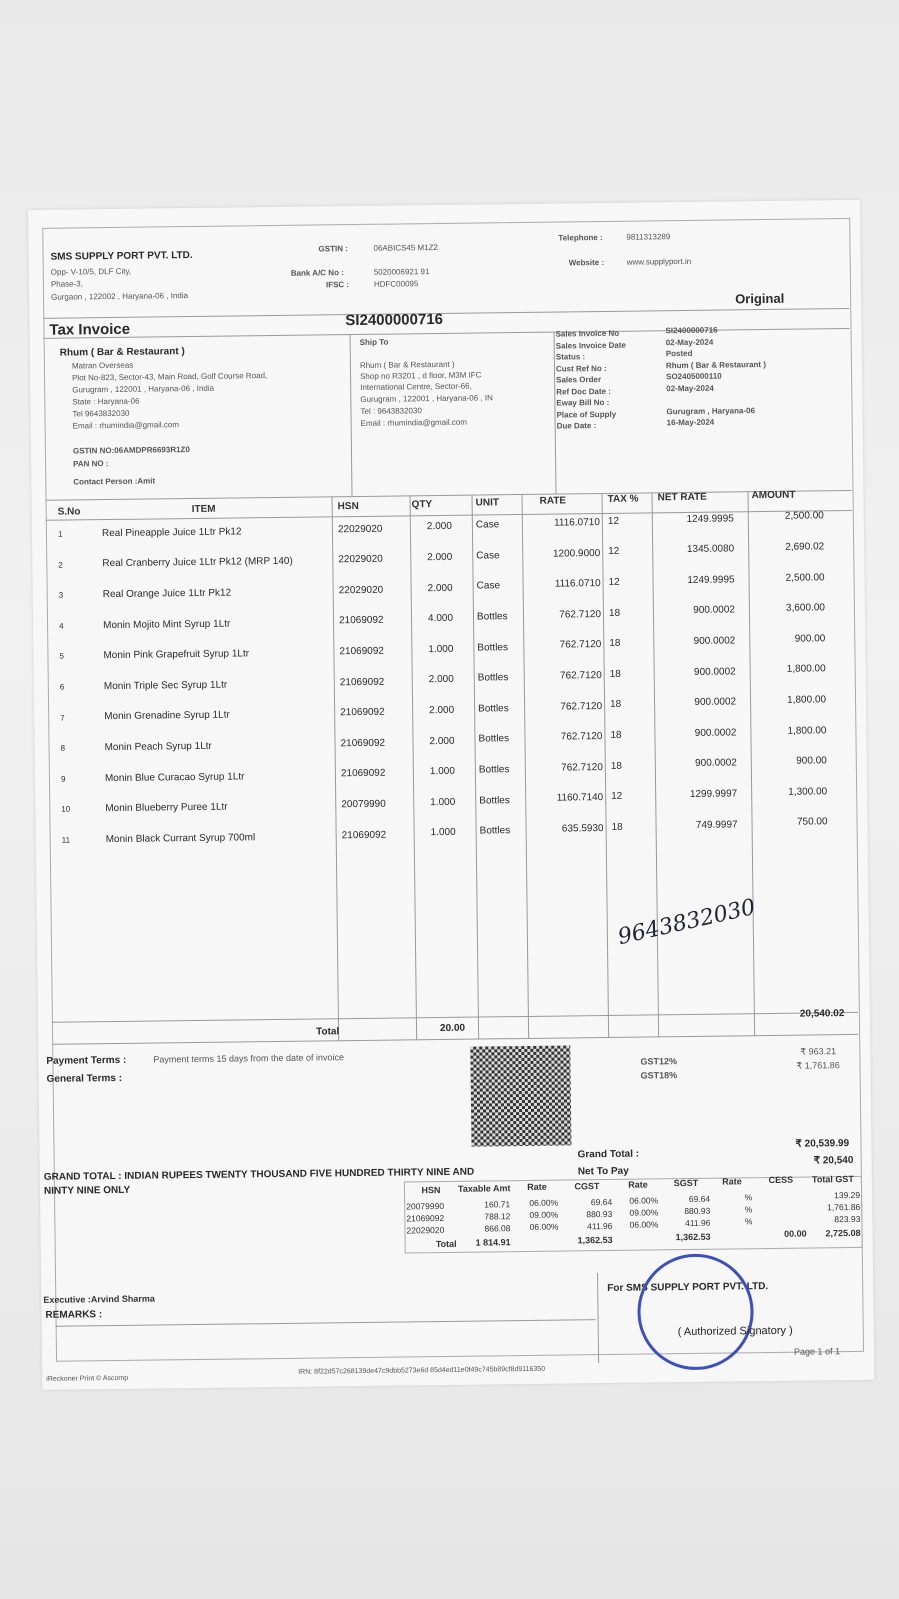  Describe the element at coordinates (87, 1190) in the screenshot. I see `amount-in-words: NINTY NINE ONLY` at that location.